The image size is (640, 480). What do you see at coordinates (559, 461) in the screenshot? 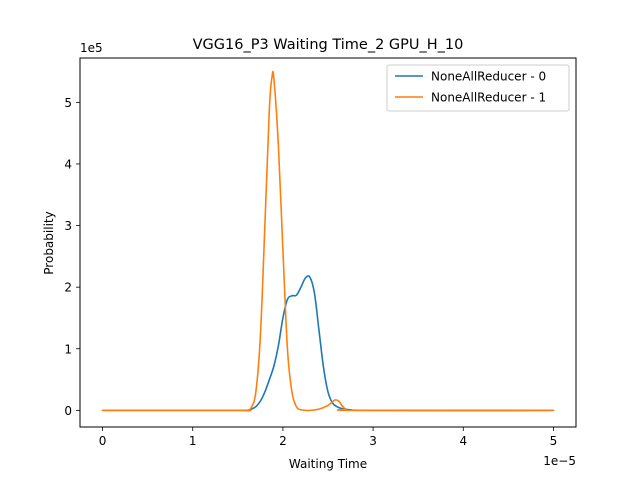
I see `x-axis-offset-label: 1e−5` at bounding box center [559, 461].